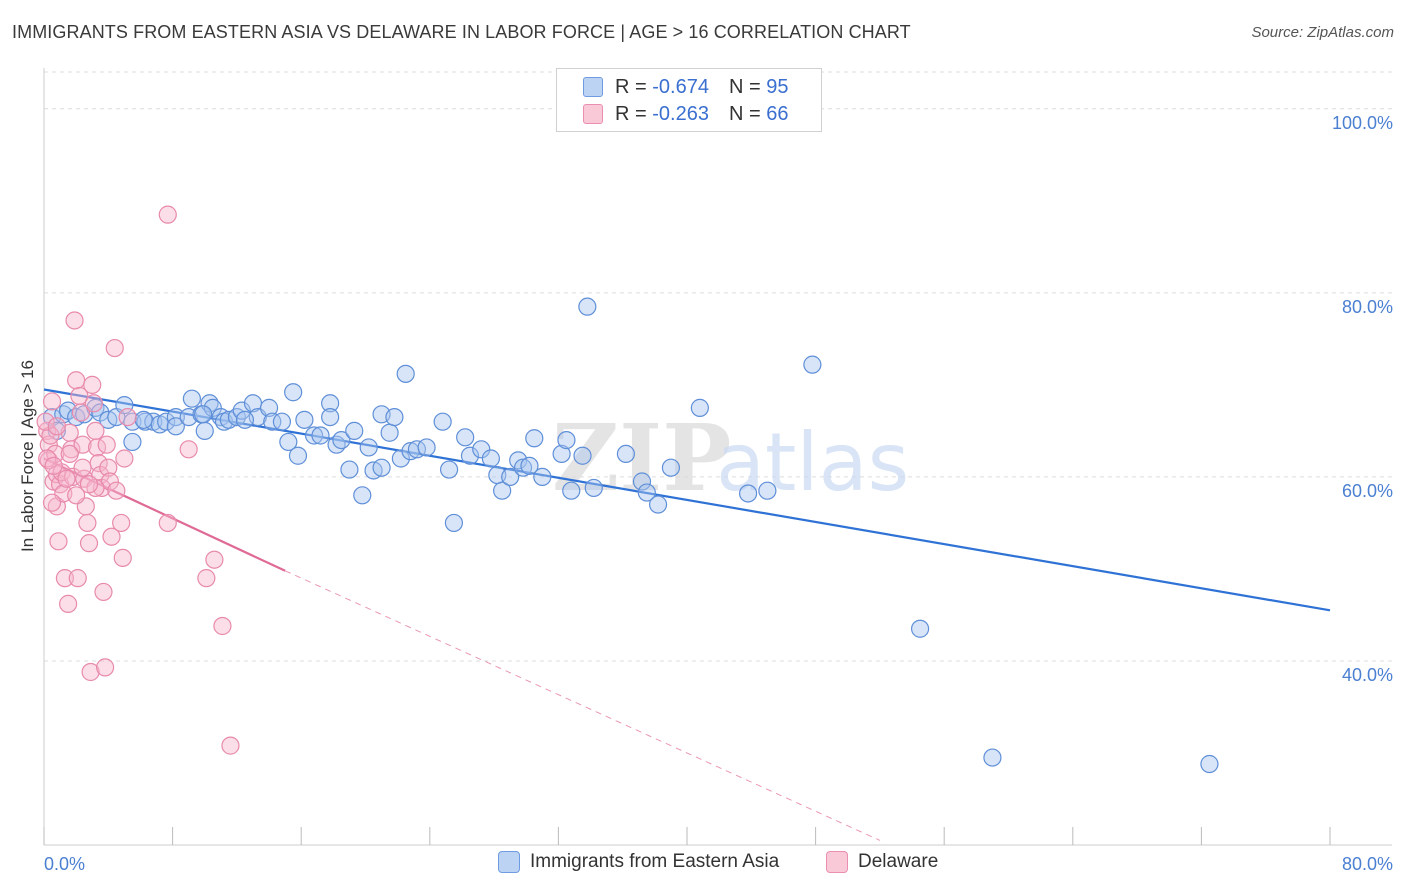 Image resolution: width=1406 pixels, height=892 pixels. I want to click on x-tick-label: 0.0%, so click(64, 864).